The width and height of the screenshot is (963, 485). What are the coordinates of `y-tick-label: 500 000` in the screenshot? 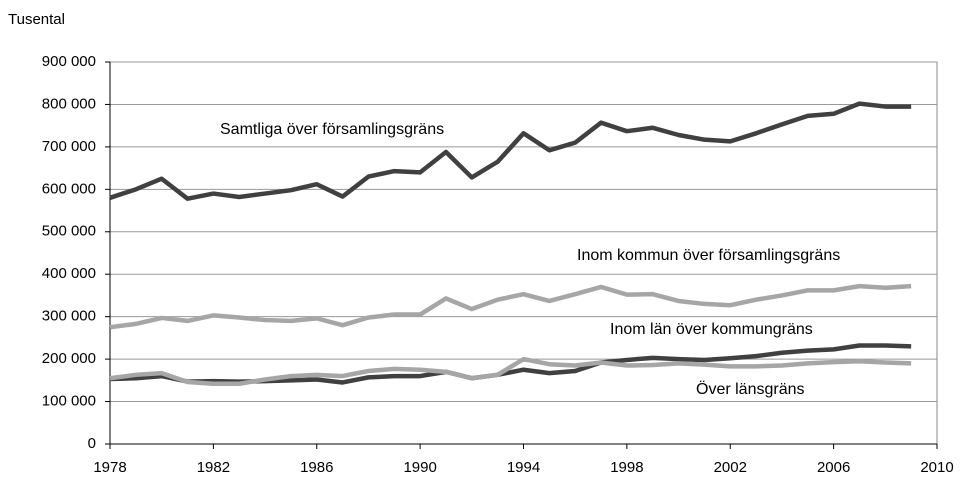 It's located at (69, 231).